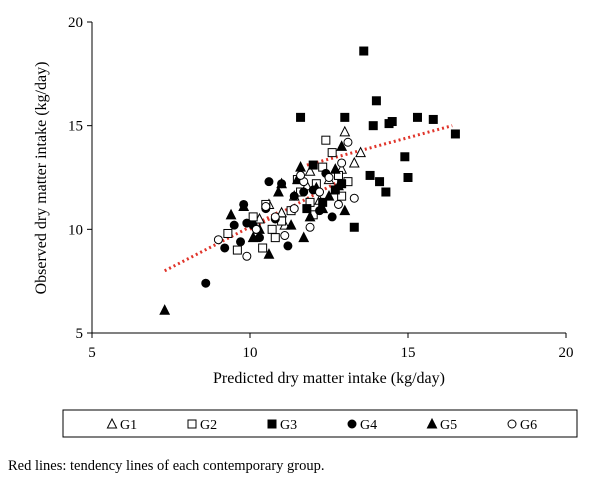  What do you see at coordinates (408, 353) in the screenshot?
I see `x-tick-label: 15` at bounding box center [408, 353].